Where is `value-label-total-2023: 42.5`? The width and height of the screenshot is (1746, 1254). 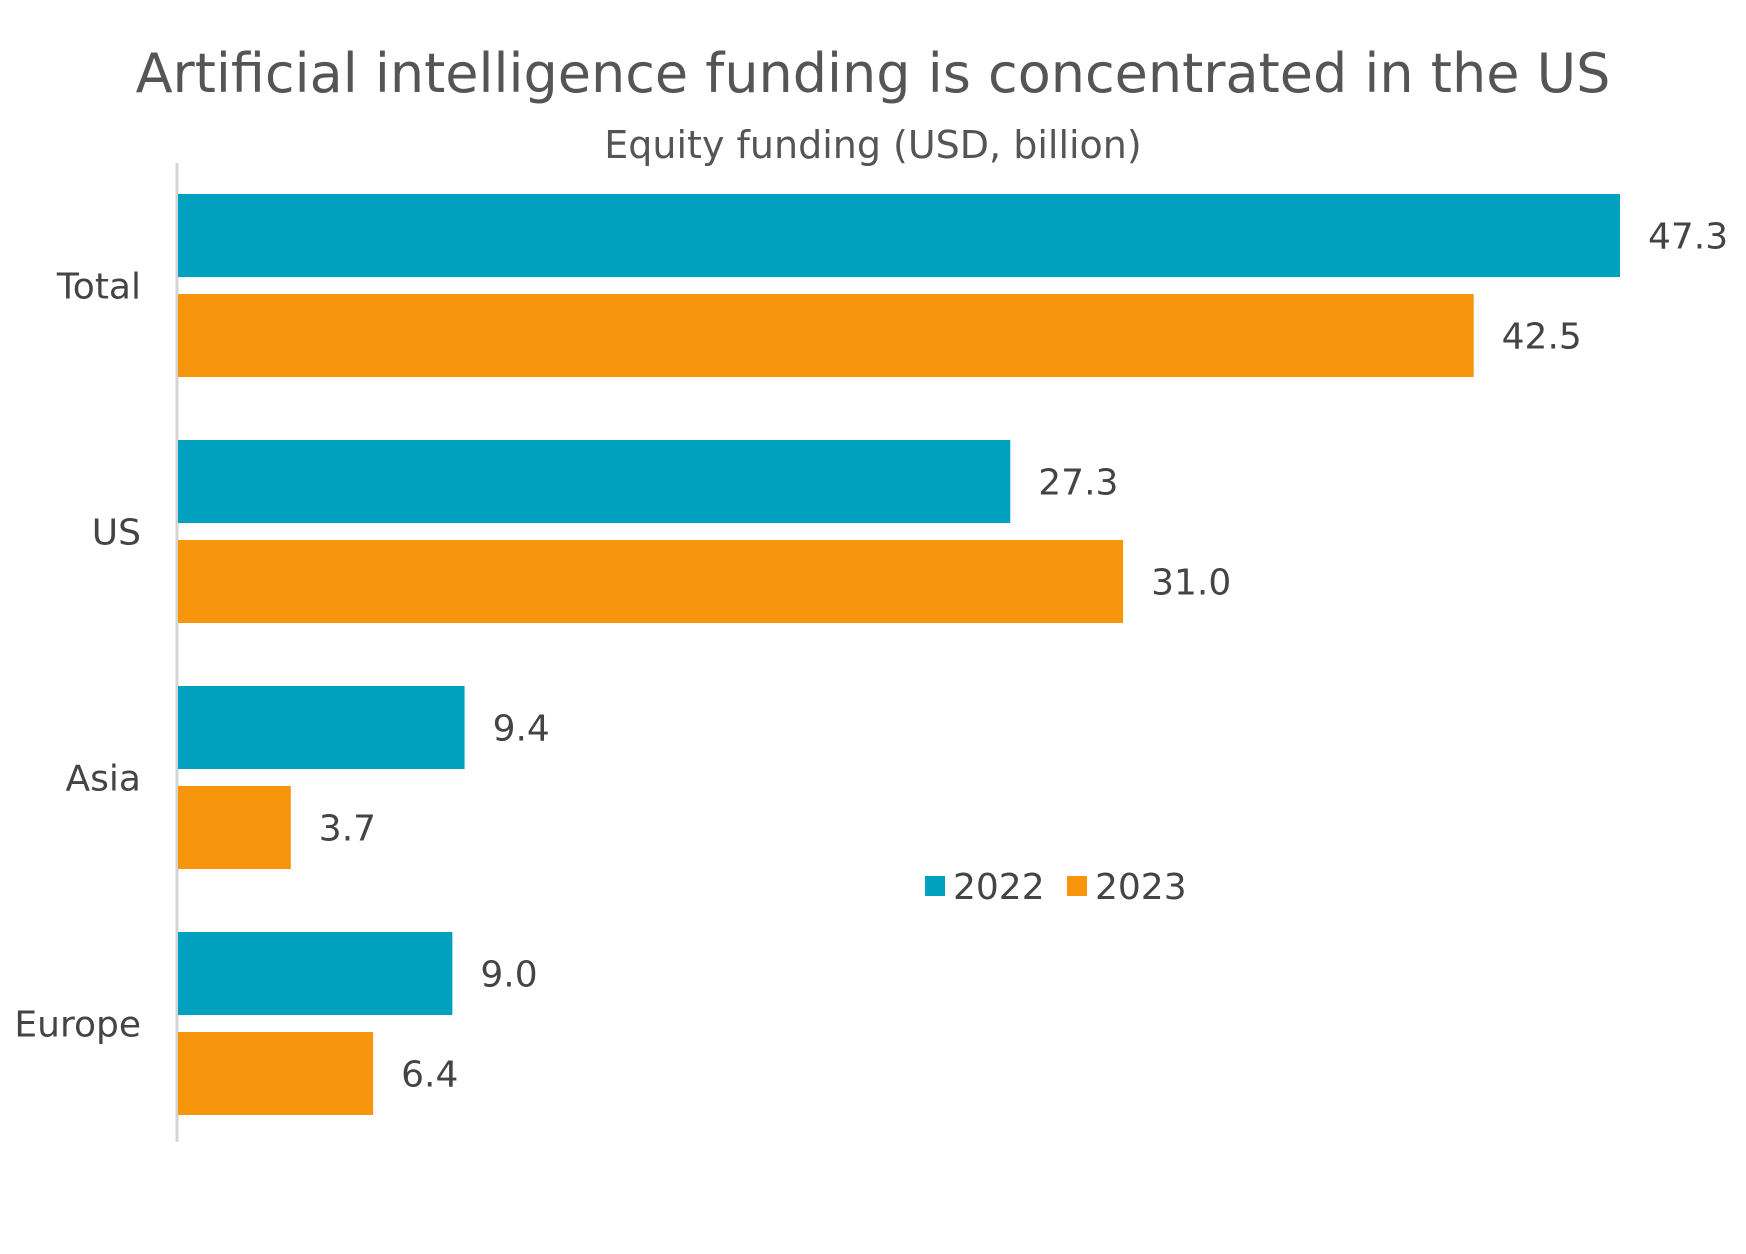
value-label-total-2023: 42.5 is located at coordinates (1542, 337).